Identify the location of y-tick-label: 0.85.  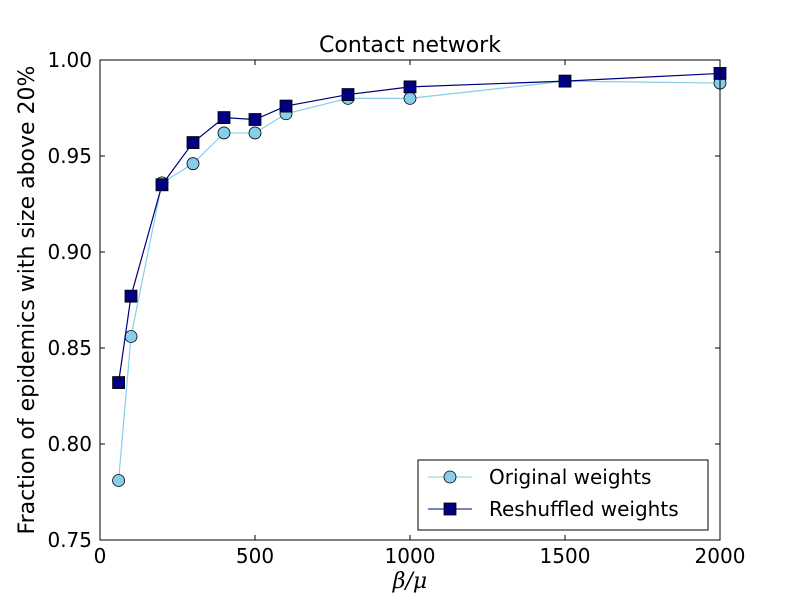
(69, 348).